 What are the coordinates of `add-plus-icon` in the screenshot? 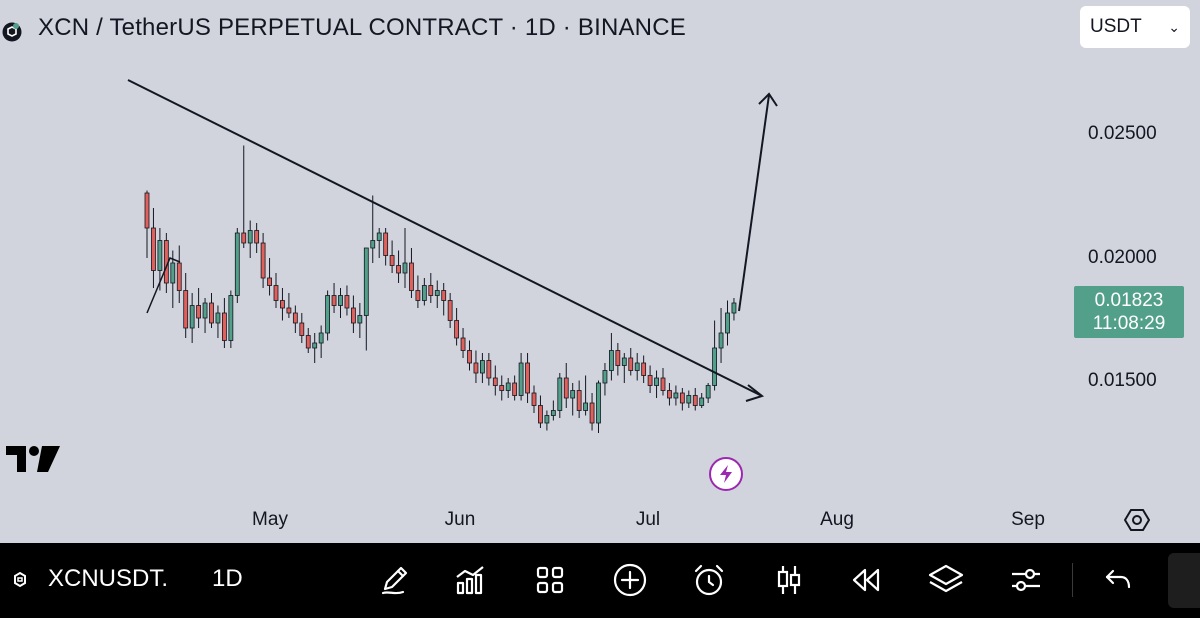 It's located at (630, 580).